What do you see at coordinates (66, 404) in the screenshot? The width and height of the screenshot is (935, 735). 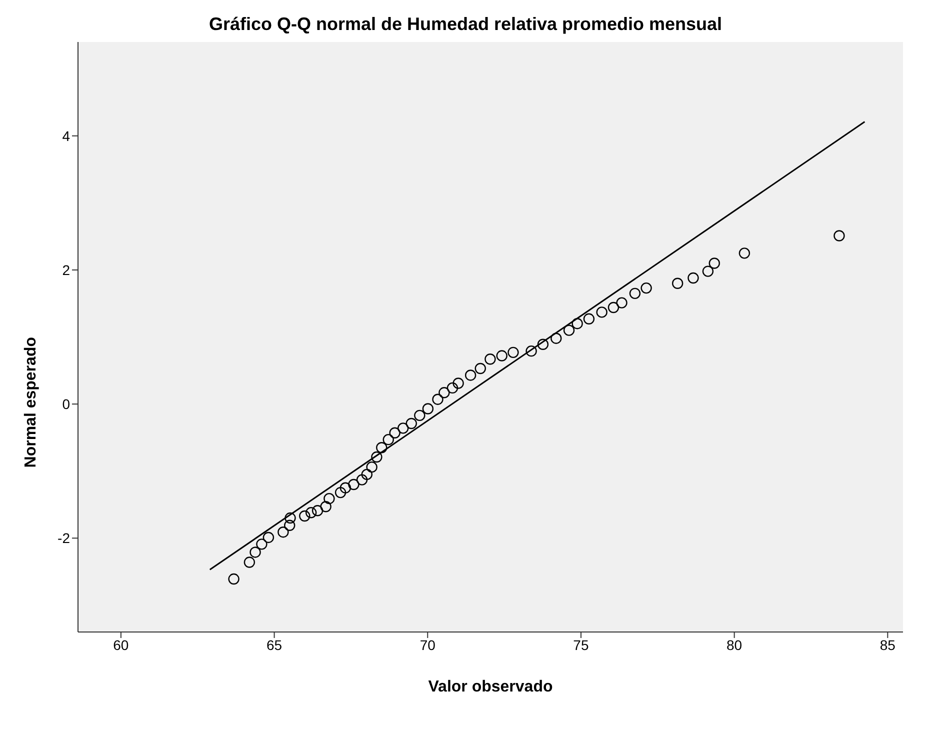 I see `y-tick-label: 0` at bounding box center [66, 404].